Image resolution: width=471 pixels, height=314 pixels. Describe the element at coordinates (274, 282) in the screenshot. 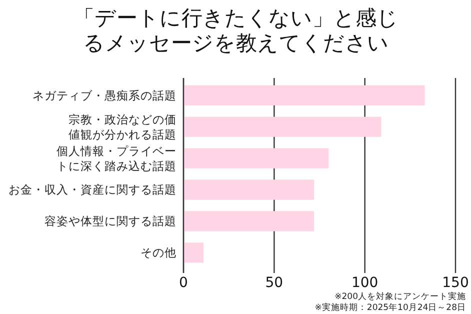

I see `x-tick-label: 50` at that location.